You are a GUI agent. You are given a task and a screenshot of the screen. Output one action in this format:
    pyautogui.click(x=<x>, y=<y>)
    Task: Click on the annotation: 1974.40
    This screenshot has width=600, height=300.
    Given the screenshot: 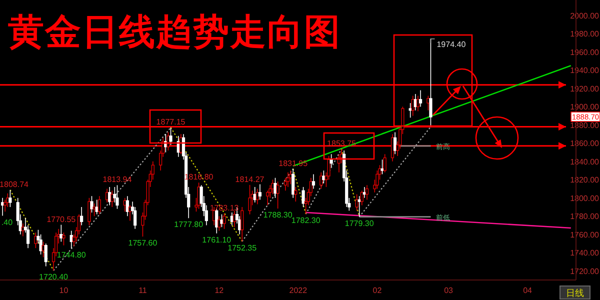 What is the action you would take?
    pyautogui.click(x=451, y=44)
    